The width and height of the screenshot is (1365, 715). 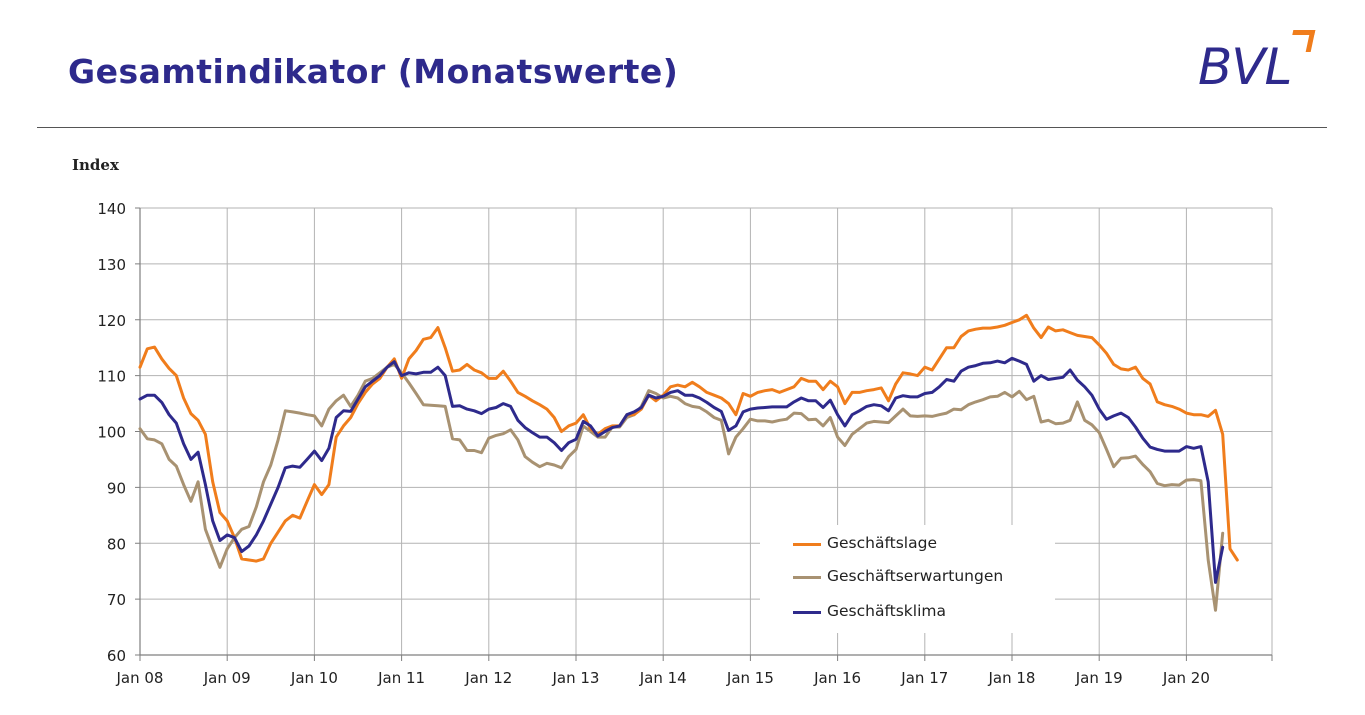 What do you see at coordinates (837, 678) in the screenshot?
I see `x-tick-label: Jan 16` at bounding box center [837, 678].